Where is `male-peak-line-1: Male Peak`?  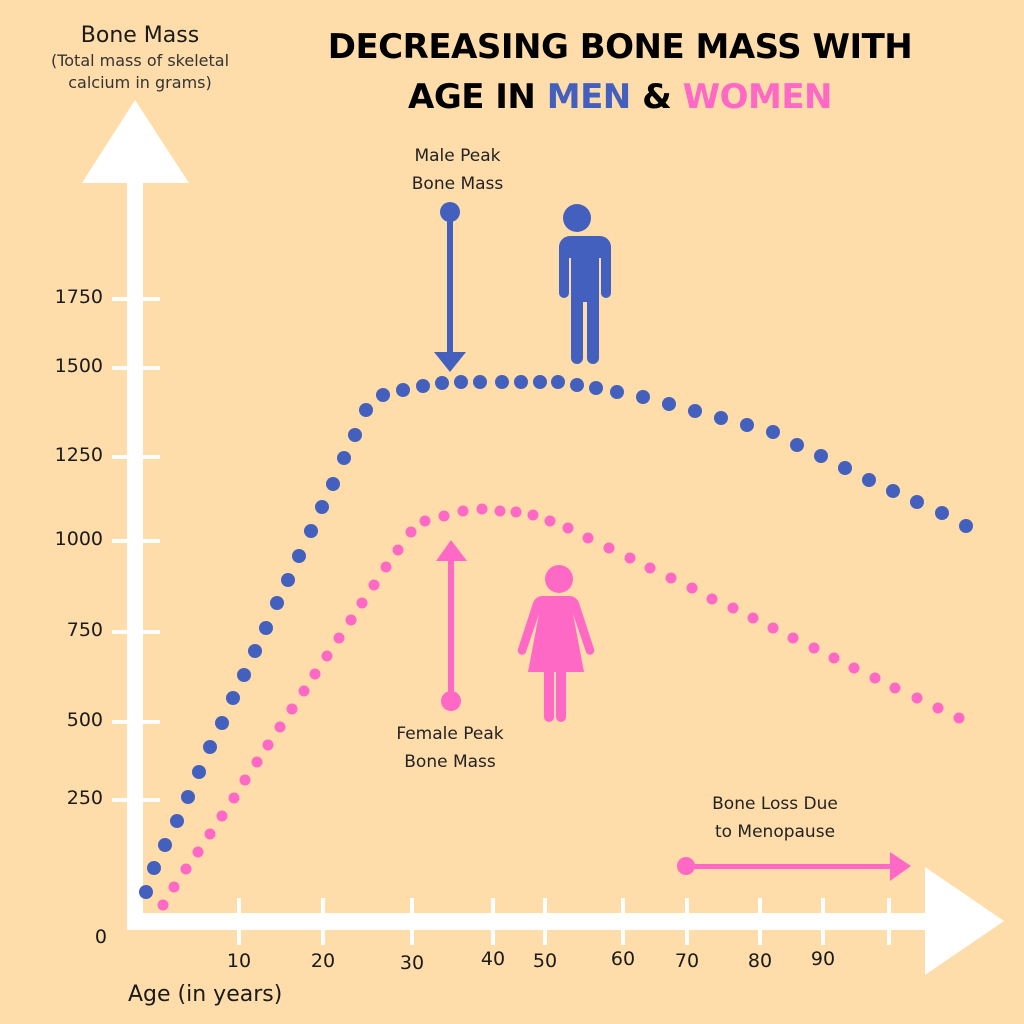
male-peak-line-1: Male Peak is located at coordinates (457, 156).